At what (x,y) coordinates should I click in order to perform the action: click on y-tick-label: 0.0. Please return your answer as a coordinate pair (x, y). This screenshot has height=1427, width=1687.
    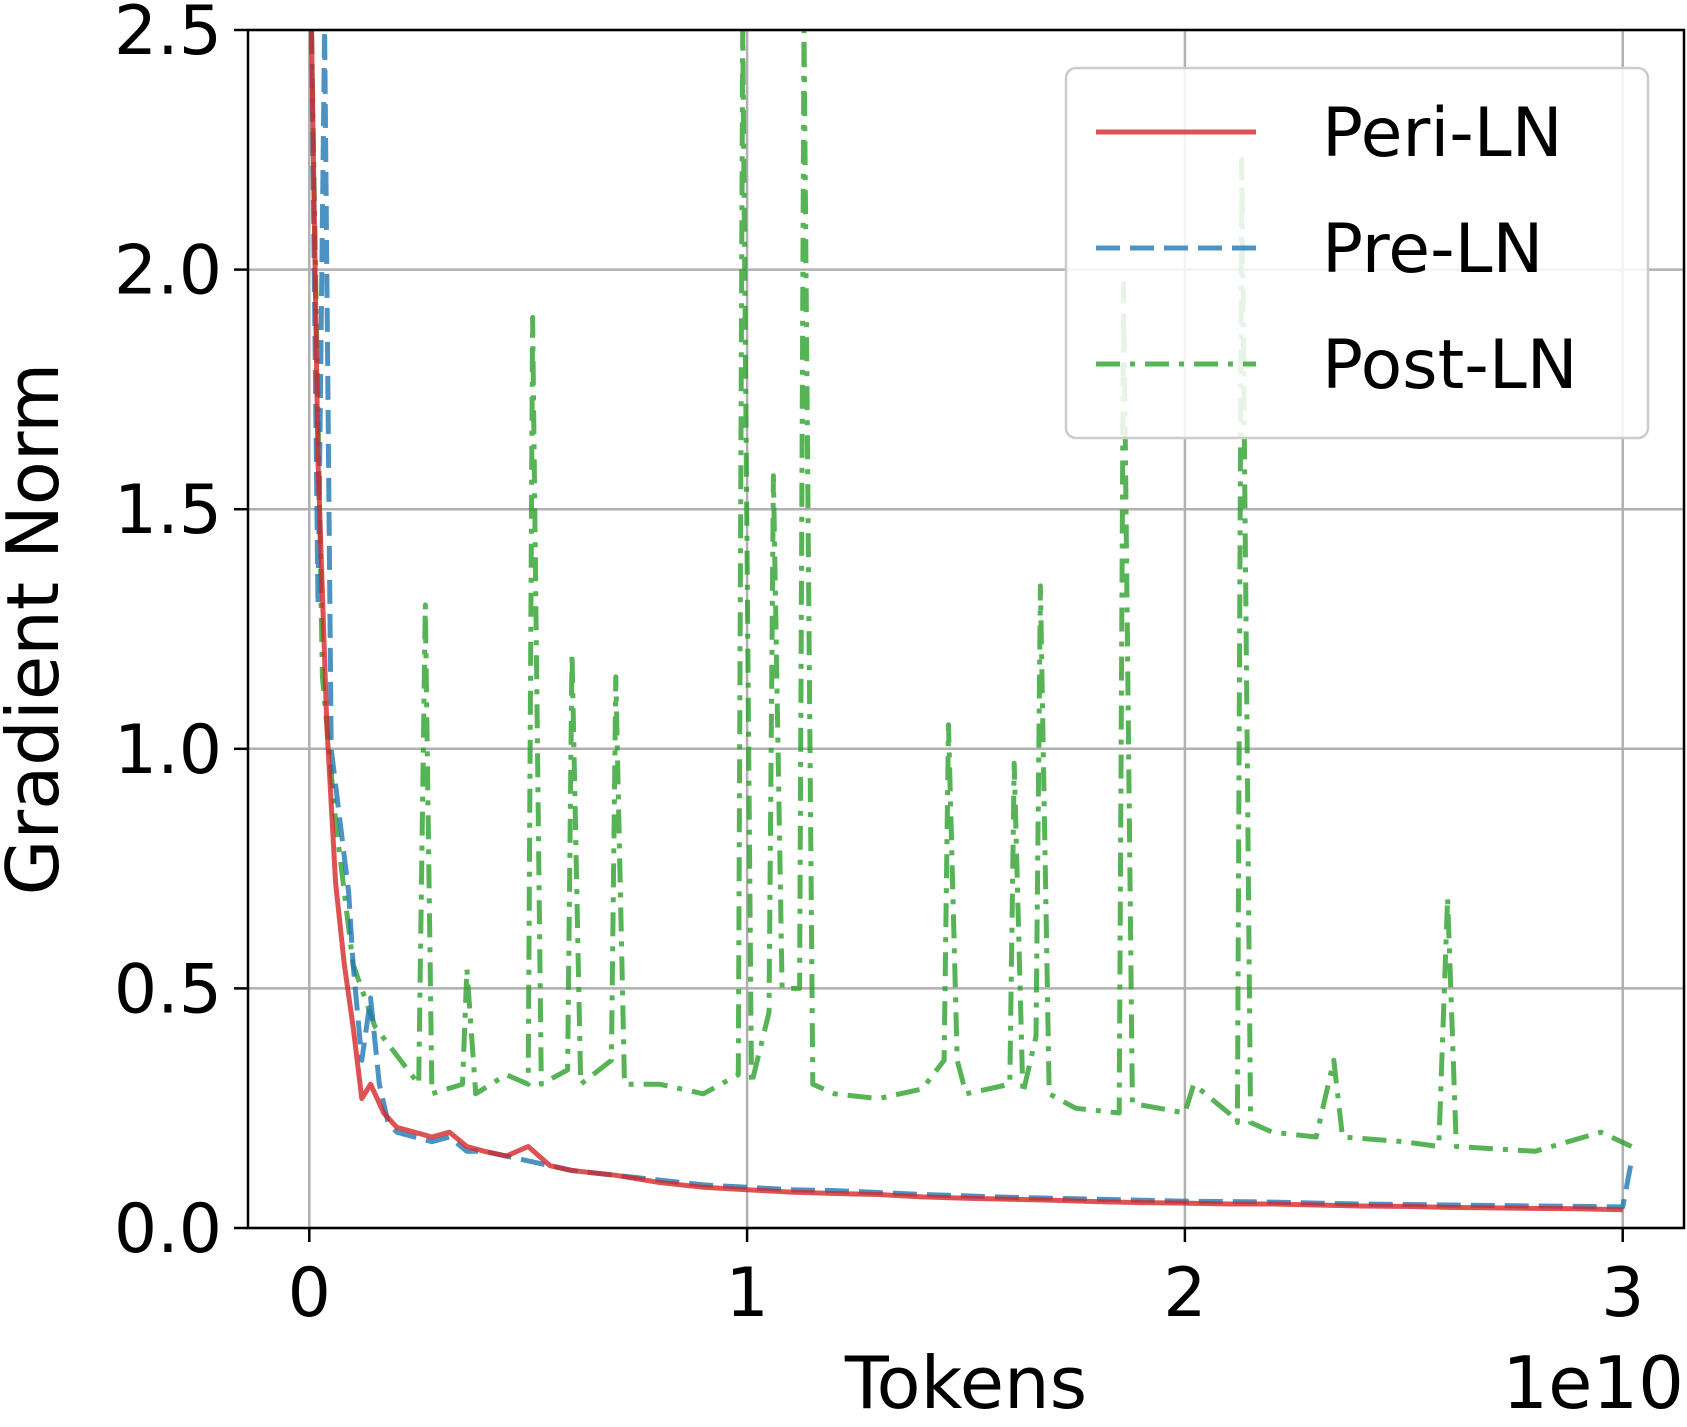
    Looking at the image, I should click on (168, 1229).